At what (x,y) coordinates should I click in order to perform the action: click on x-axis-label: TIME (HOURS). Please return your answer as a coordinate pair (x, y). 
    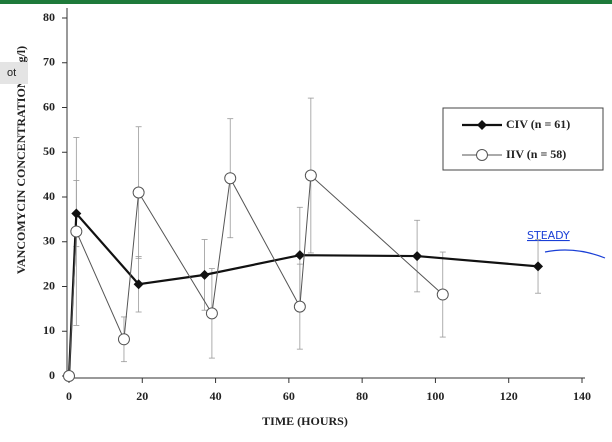
    Looking at the image, I should click on (305, 421).